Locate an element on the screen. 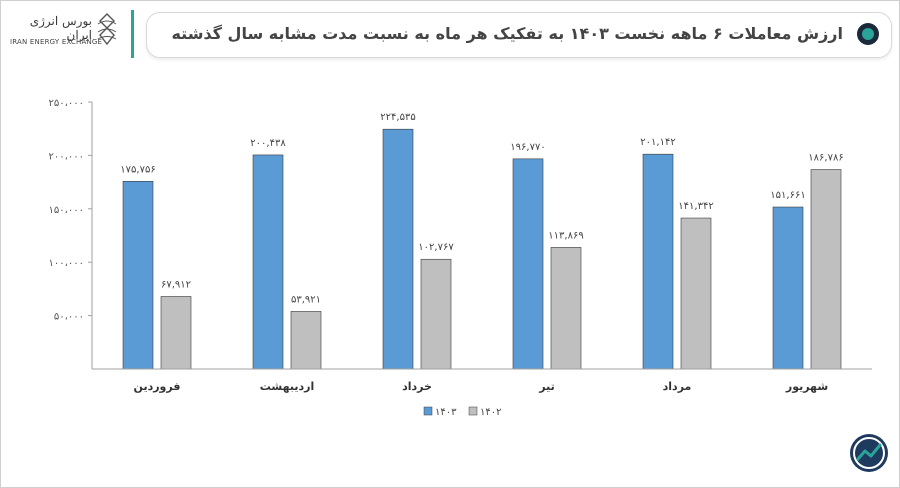  x-tick-label: فروردین is located at coordinates (157, 386).